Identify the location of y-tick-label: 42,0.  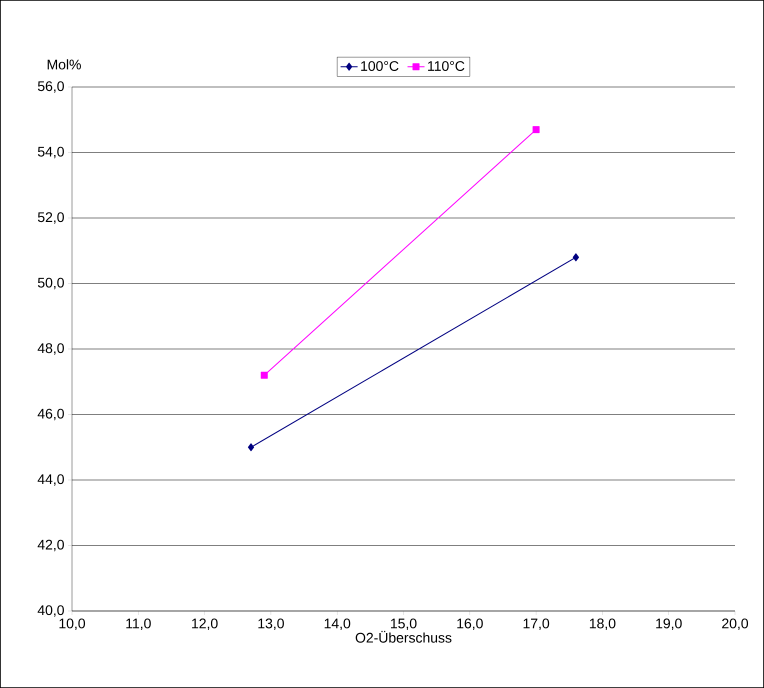
(51, 546).